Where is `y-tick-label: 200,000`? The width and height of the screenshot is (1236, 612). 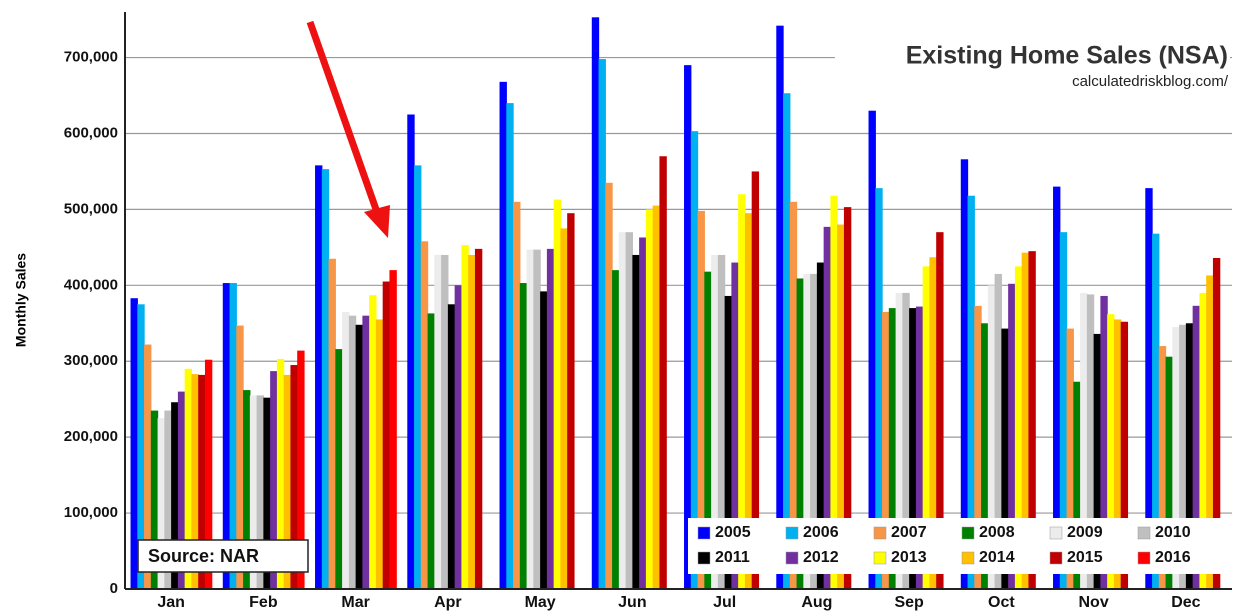 y-tick-label: 200,000 is located at coordinates (91, 436).